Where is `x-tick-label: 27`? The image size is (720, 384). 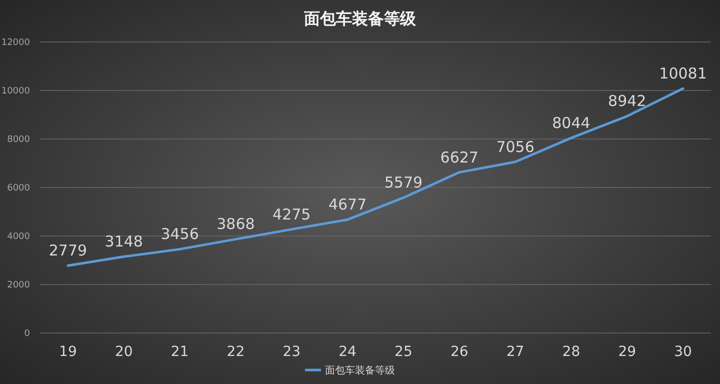
x-tick-label: 27 is located at coordinates (515, 352).